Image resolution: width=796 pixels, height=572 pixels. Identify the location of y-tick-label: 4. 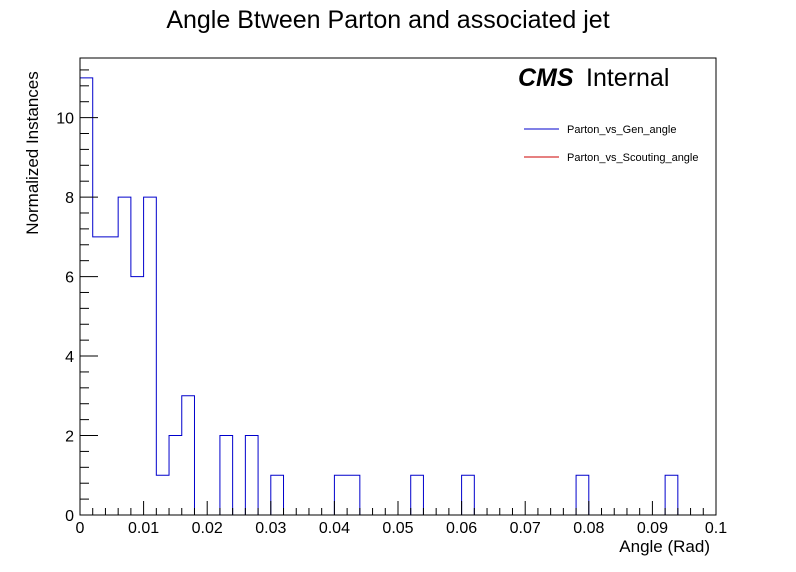
(69, 357).